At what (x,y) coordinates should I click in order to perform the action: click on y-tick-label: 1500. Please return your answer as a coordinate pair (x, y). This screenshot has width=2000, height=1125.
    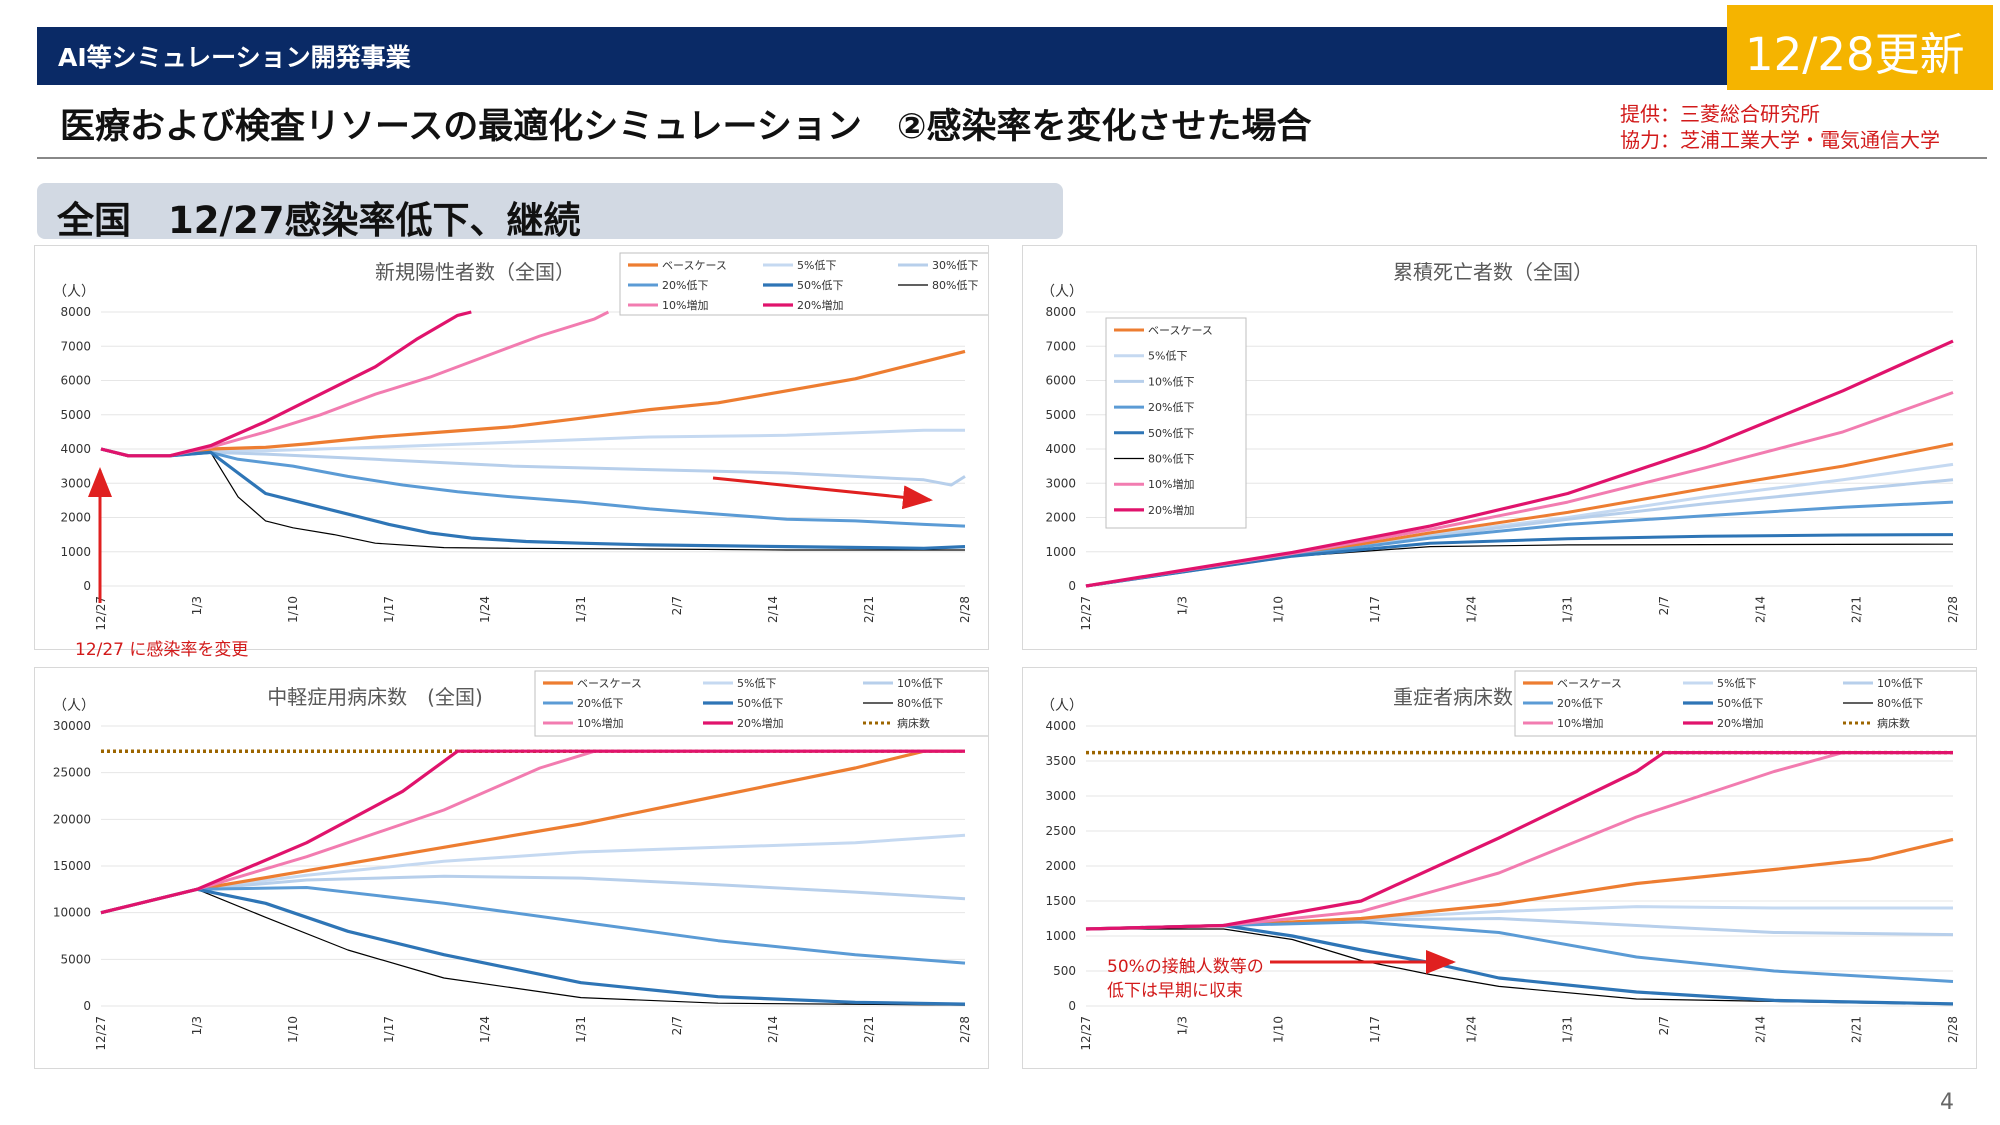
    Looking at the image, I should click on (1060, 901).